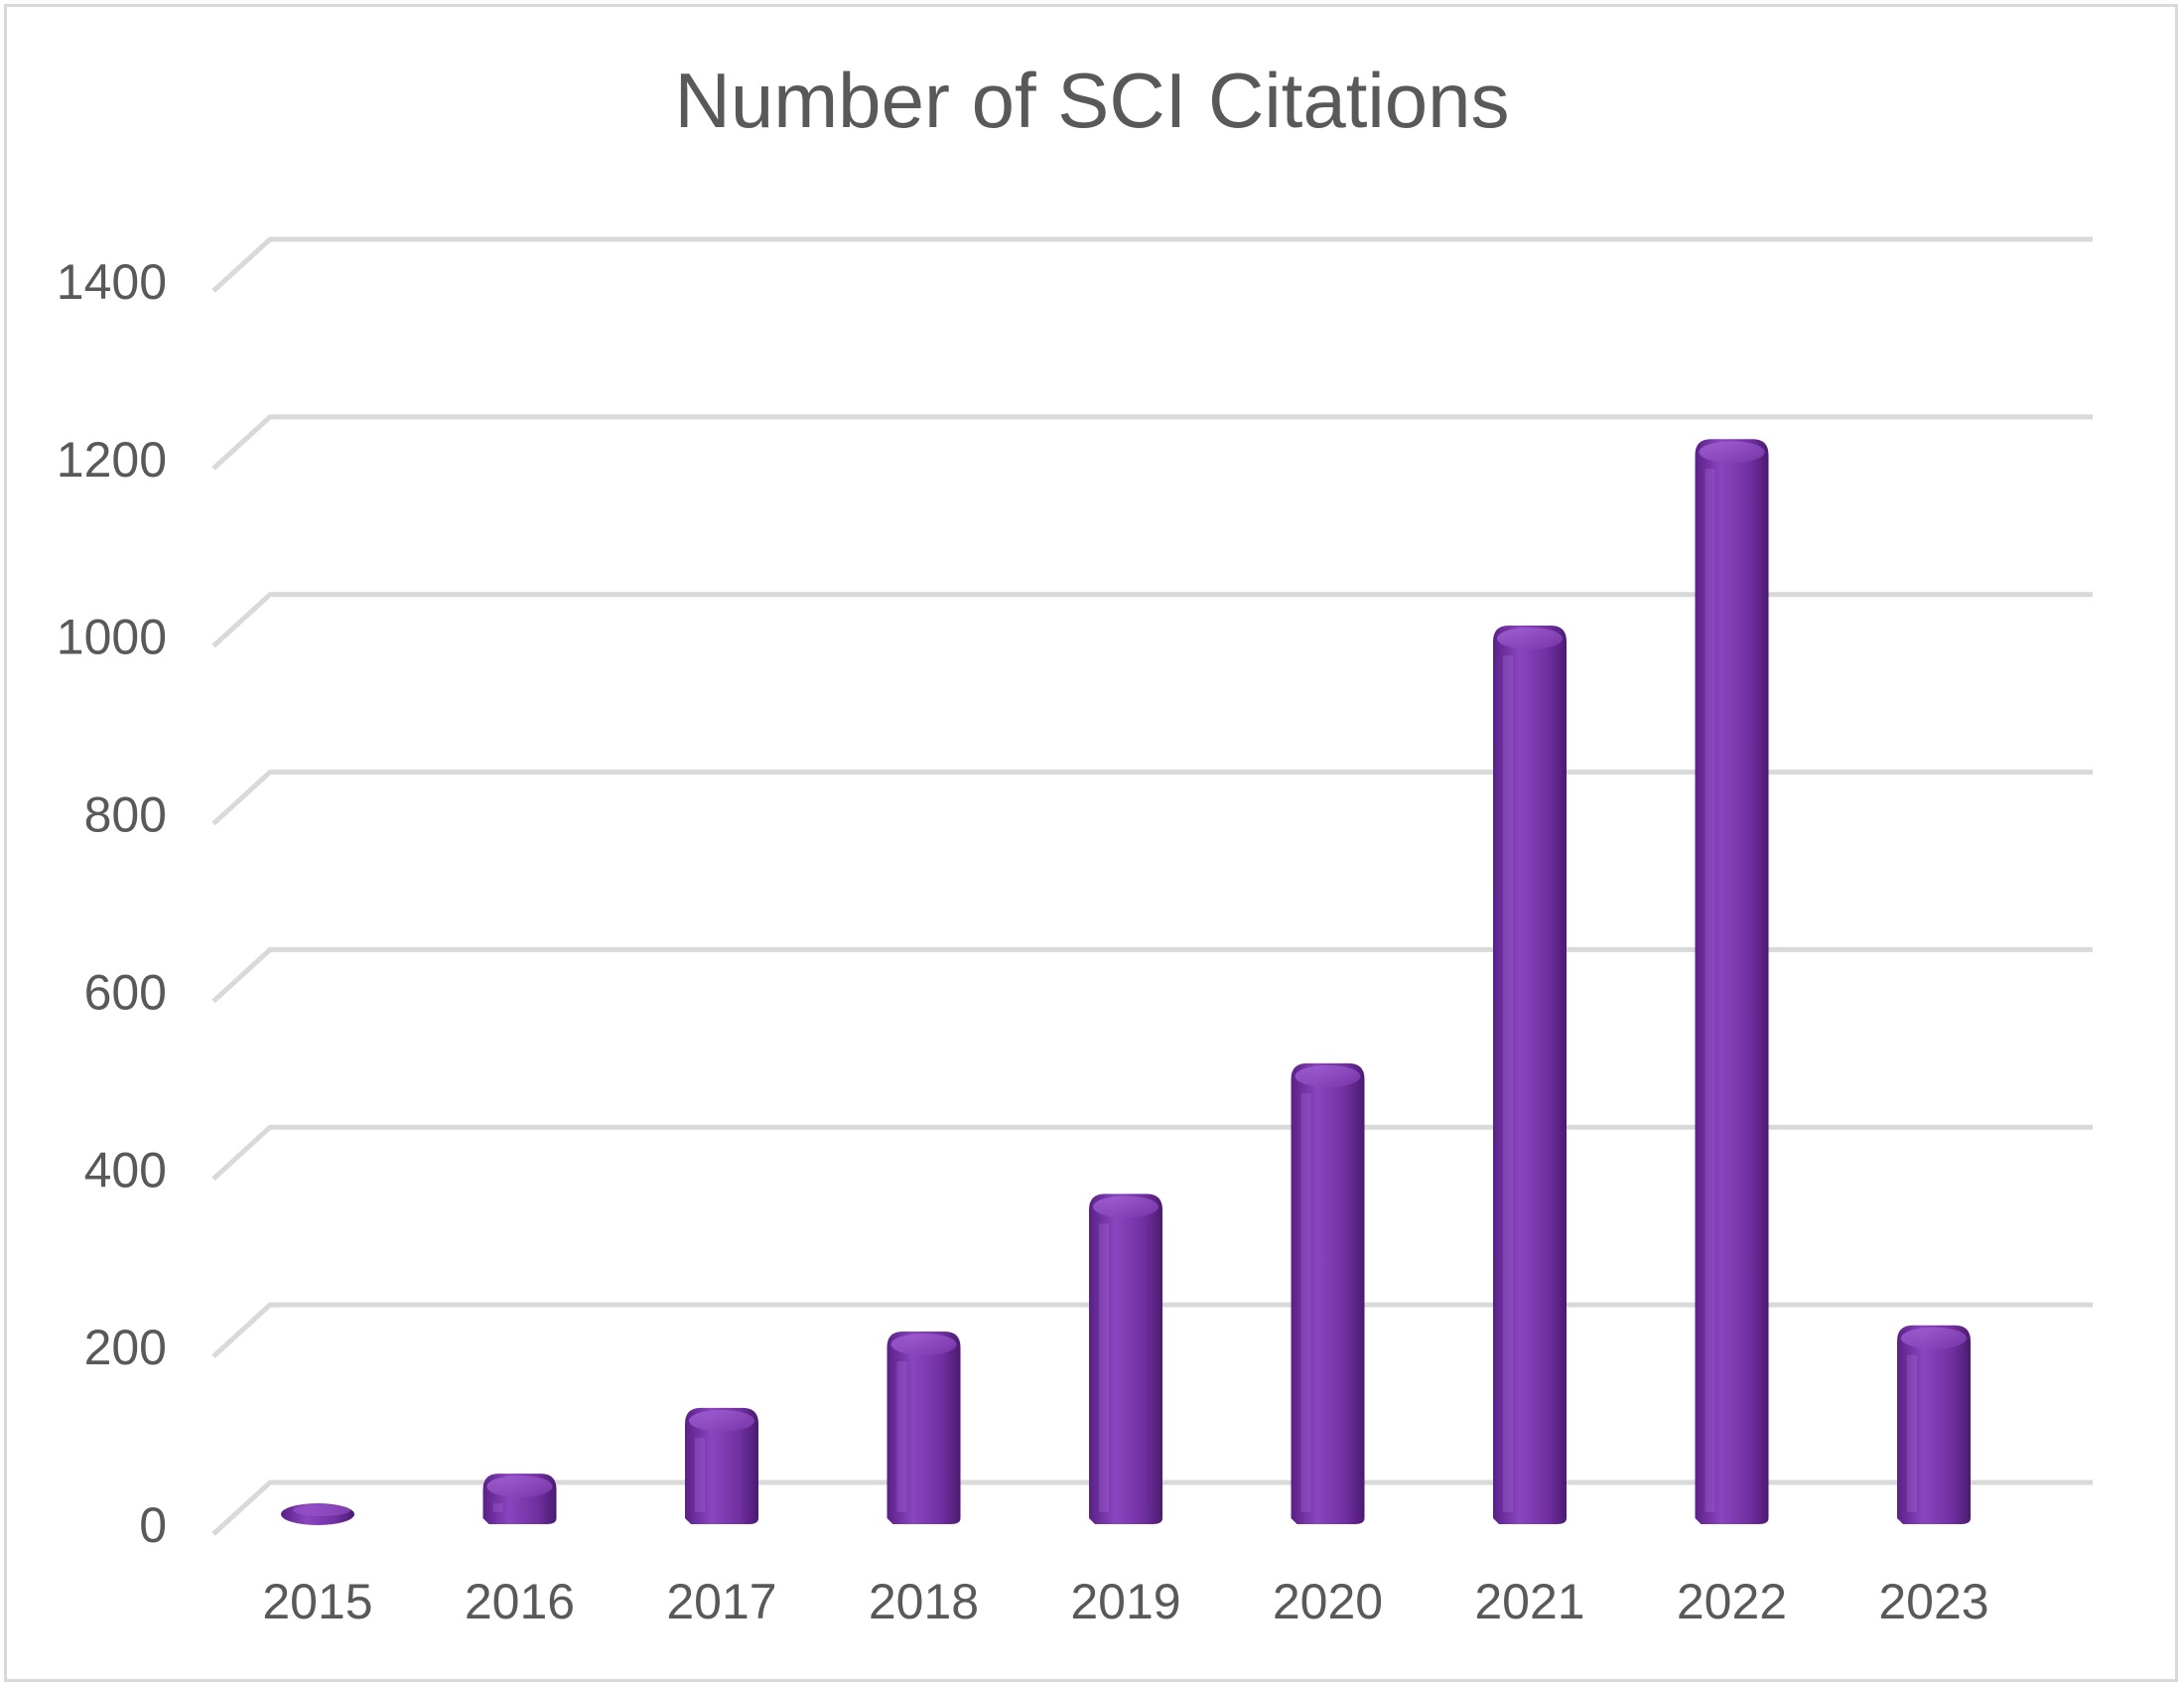  I want to click on x-tick-label: 2023, so click(1933, 1601).